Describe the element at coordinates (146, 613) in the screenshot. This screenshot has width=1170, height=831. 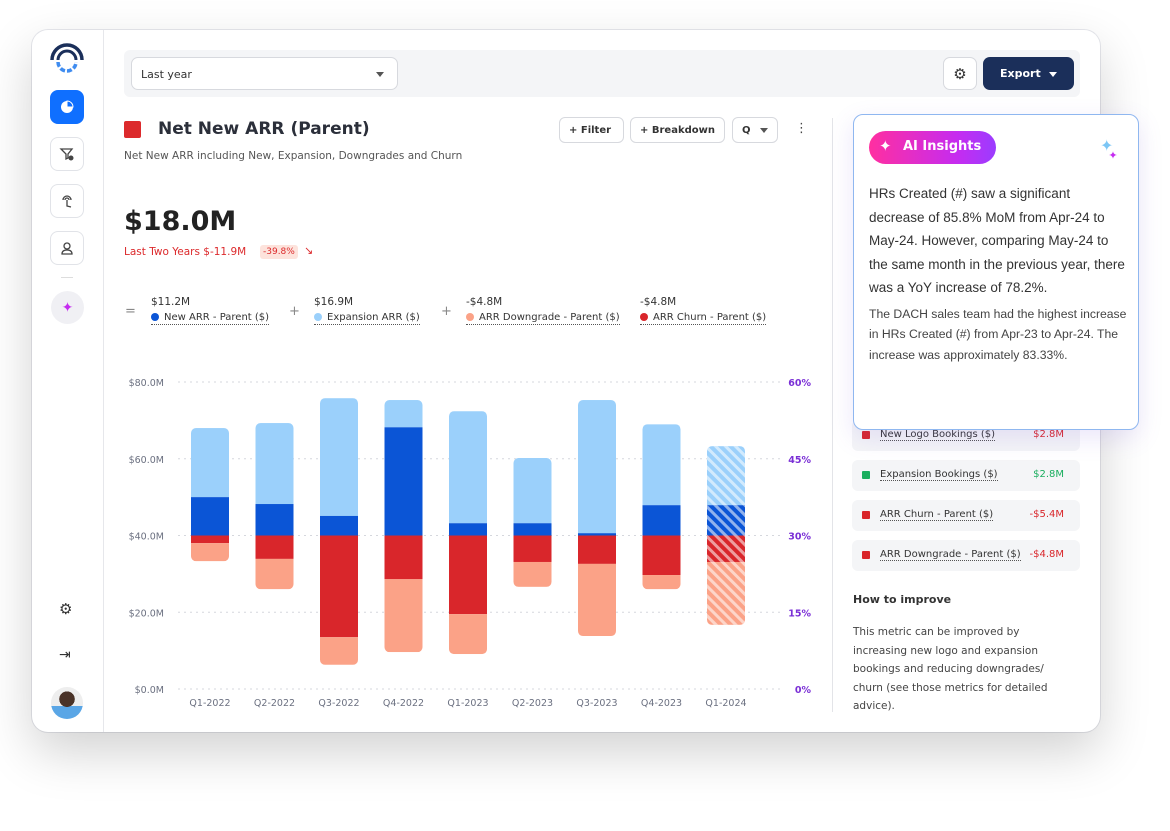
I see `y-tick-label: $20.0M` at that location.